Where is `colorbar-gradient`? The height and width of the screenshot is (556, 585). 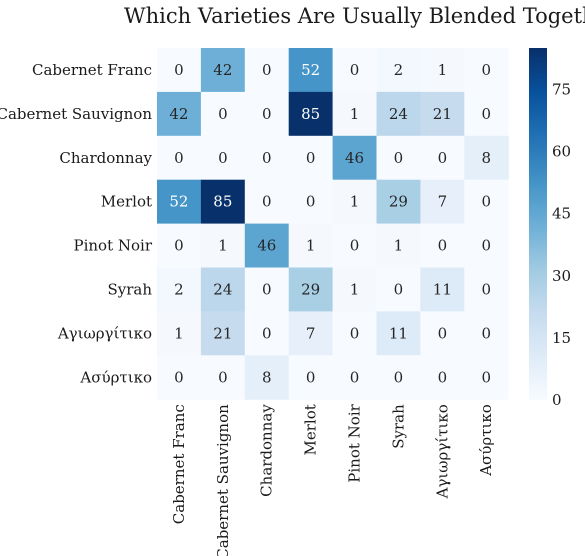 colorbar-gradient is located at coordinates (538, 224).